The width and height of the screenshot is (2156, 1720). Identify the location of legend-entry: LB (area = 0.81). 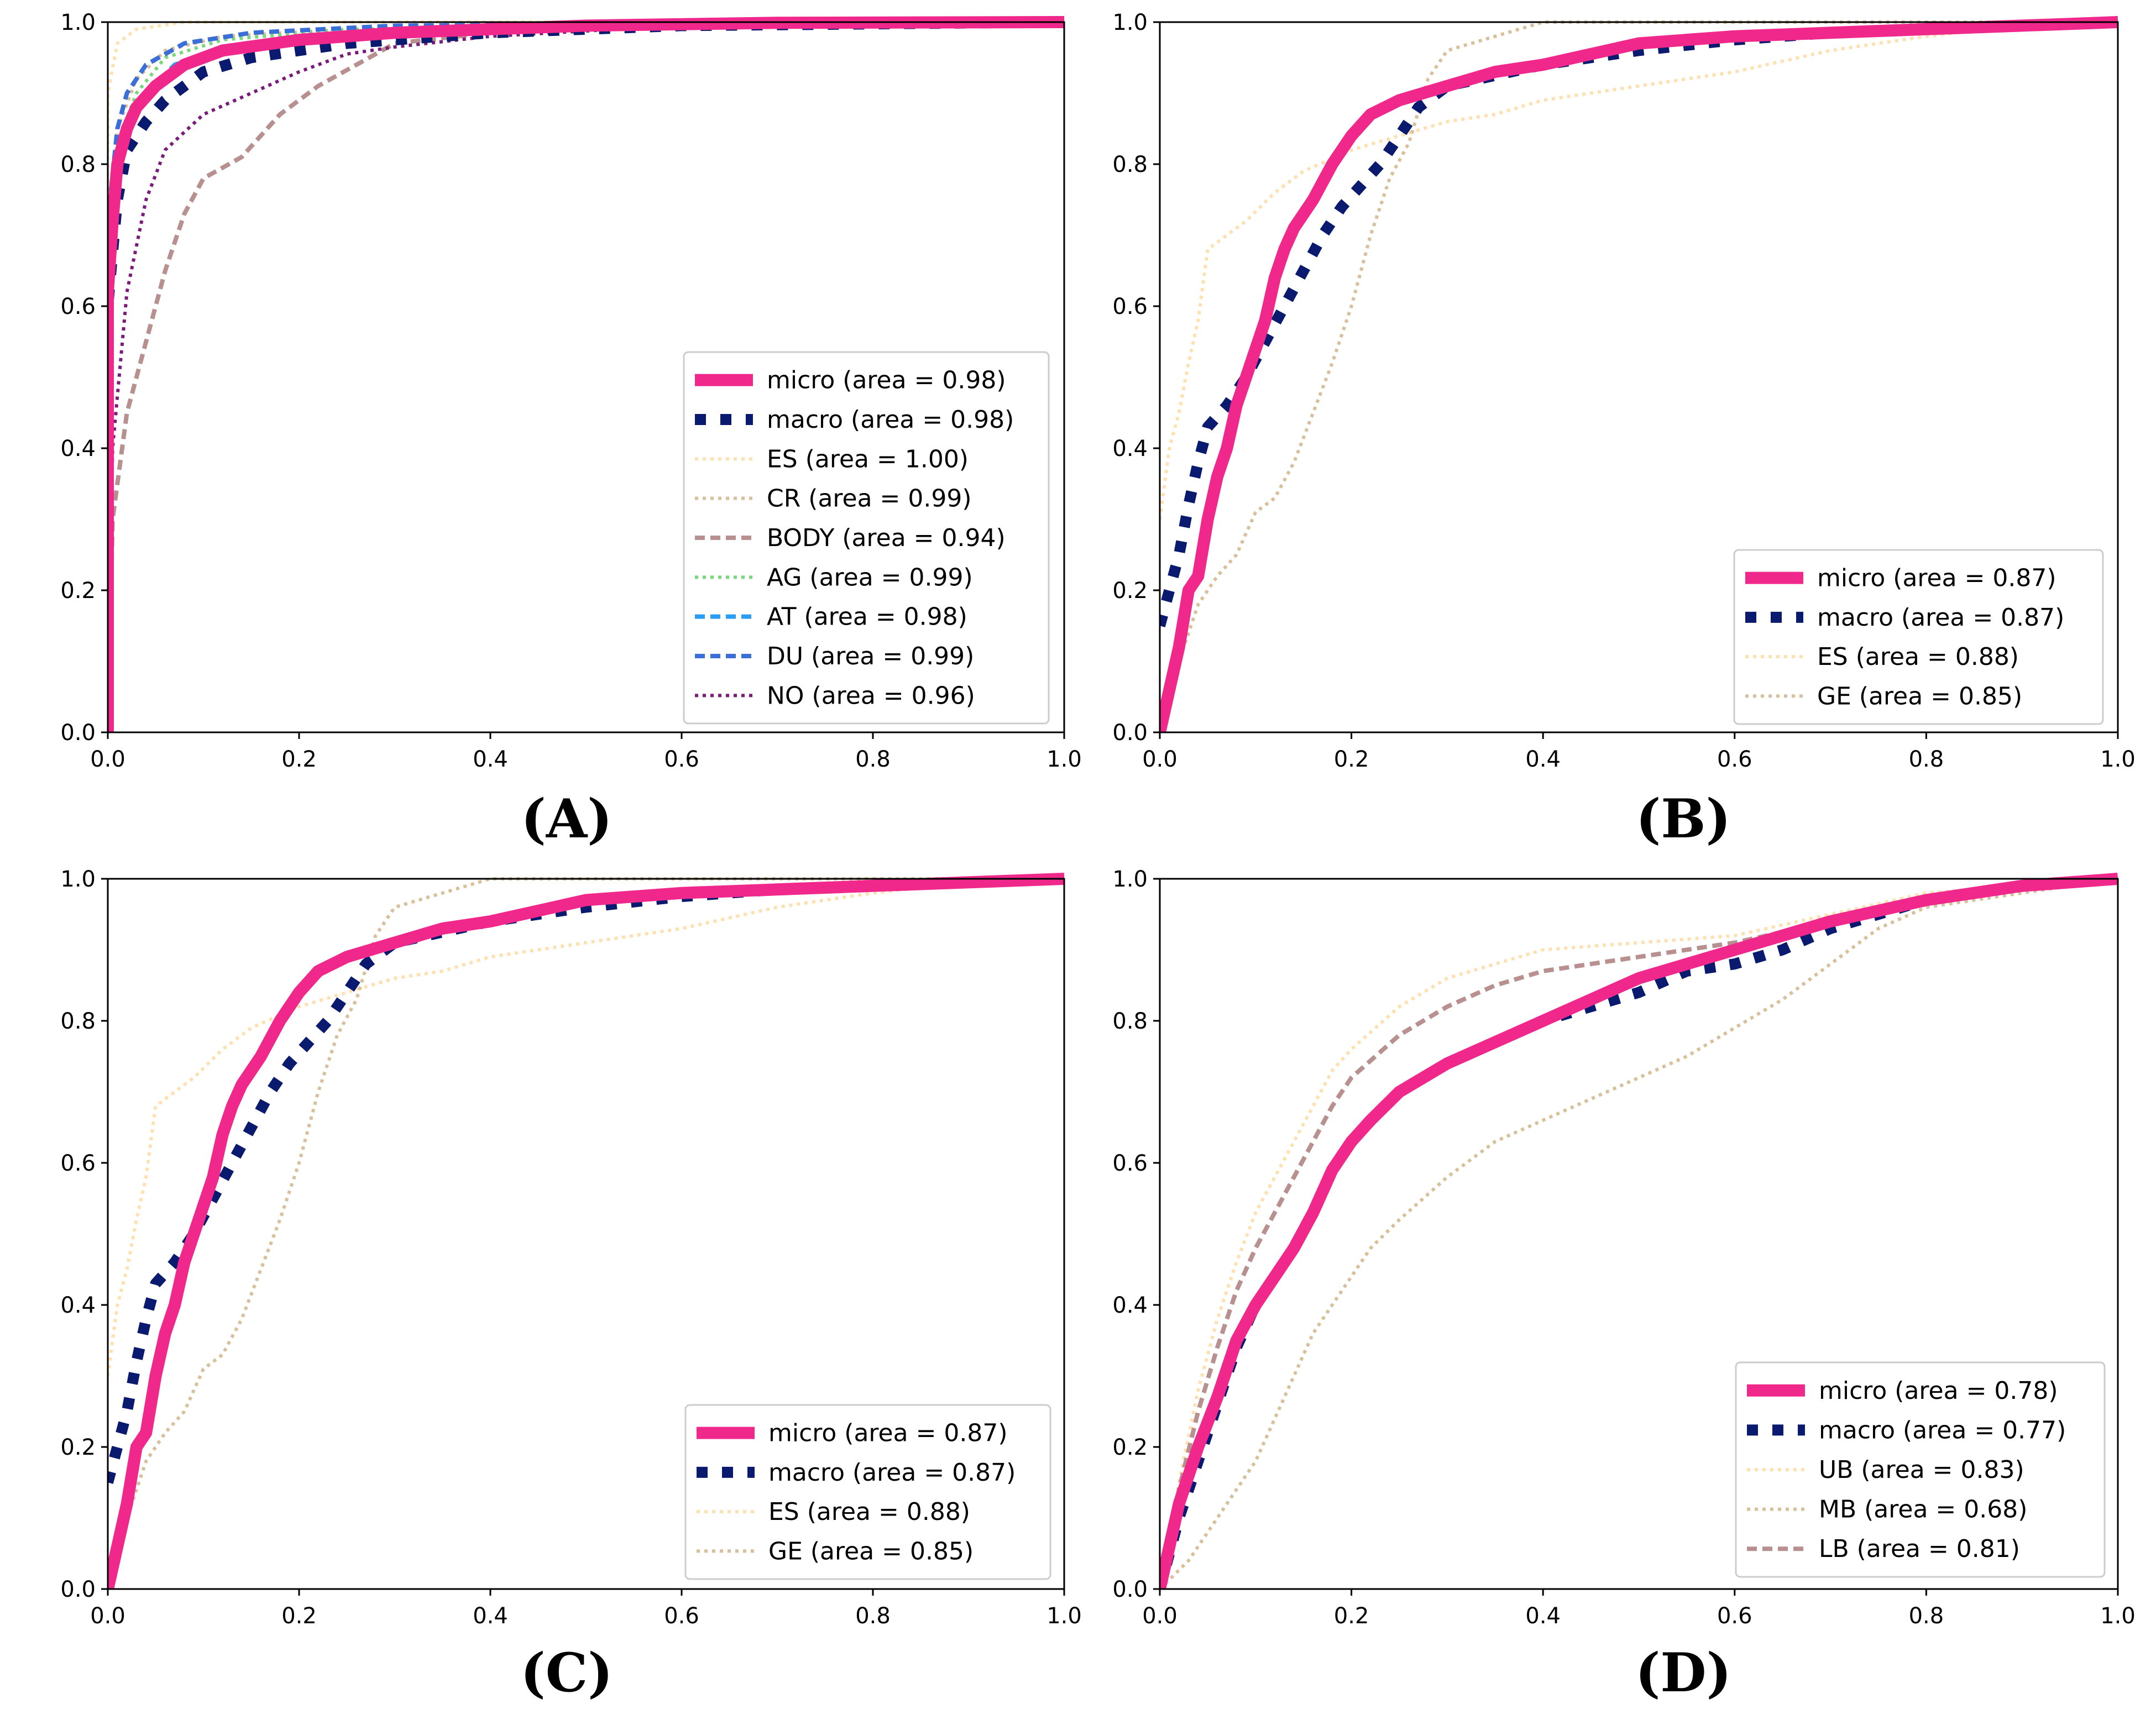
(1920, 1549).